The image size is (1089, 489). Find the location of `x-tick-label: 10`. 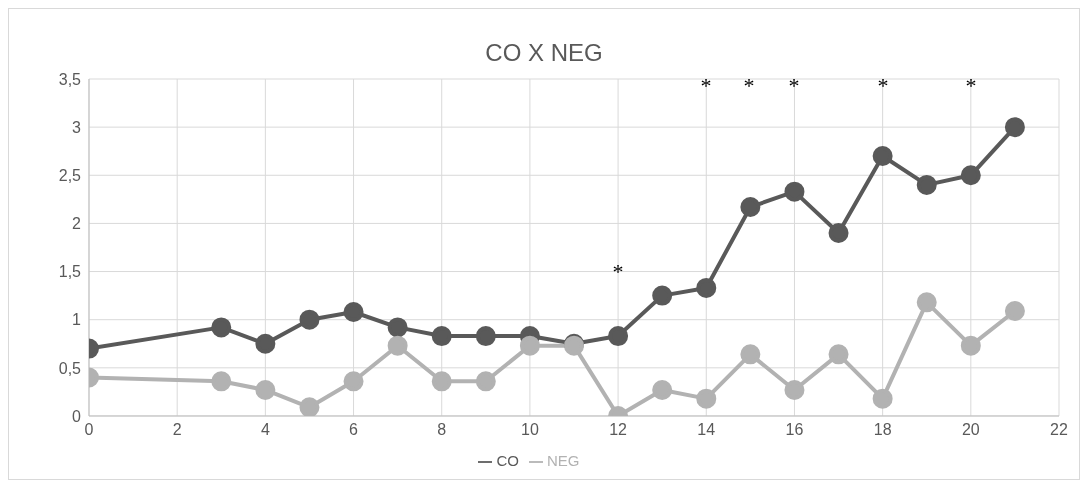

x-tick-label: 10 is located at coordinates (530, 430).